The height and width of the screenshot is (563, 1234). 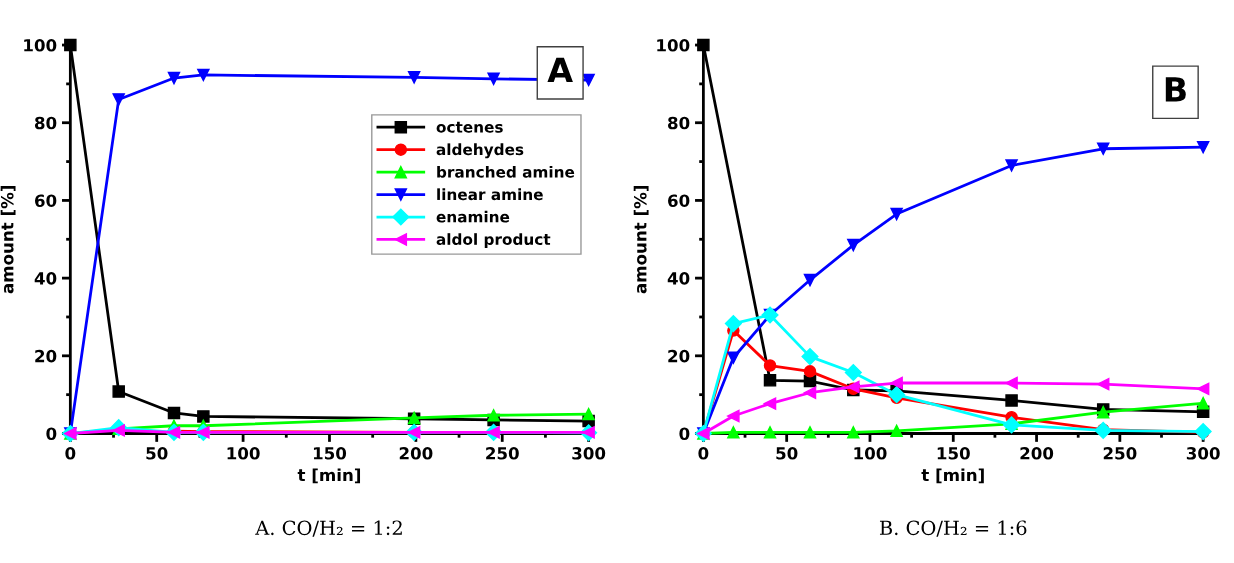 What do you see at coordinates (560, 70) in the screenshot?
I see `chart-title: A` at bounding box center [560, 70].